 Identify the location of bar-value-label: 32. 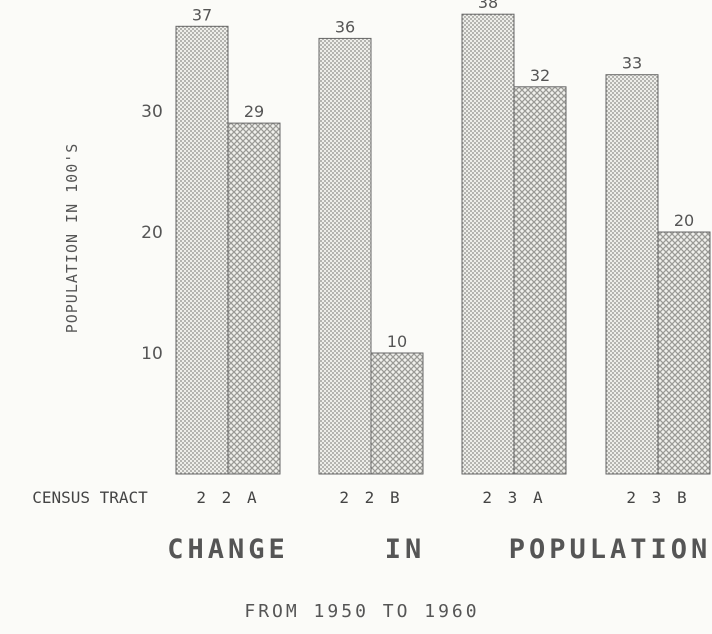
(540, 75).